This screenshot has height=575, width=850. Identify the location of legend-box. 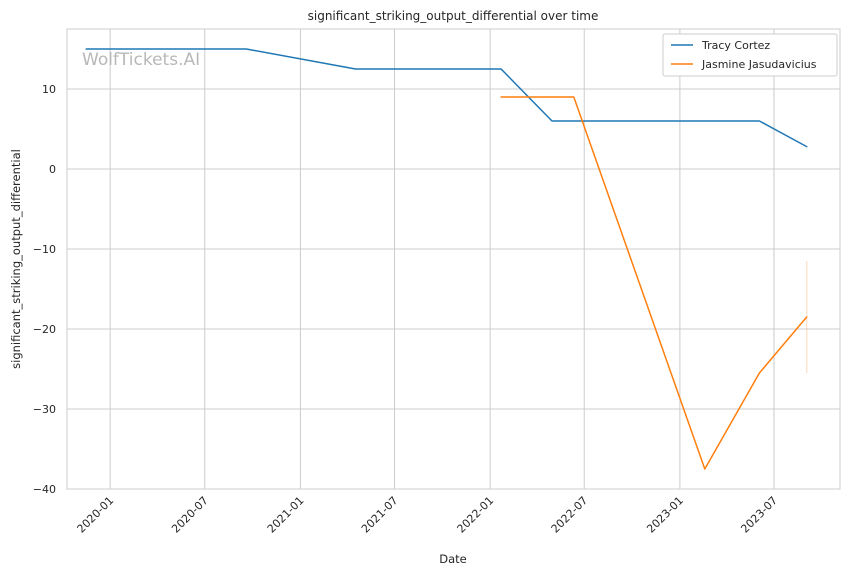
(750, 55).